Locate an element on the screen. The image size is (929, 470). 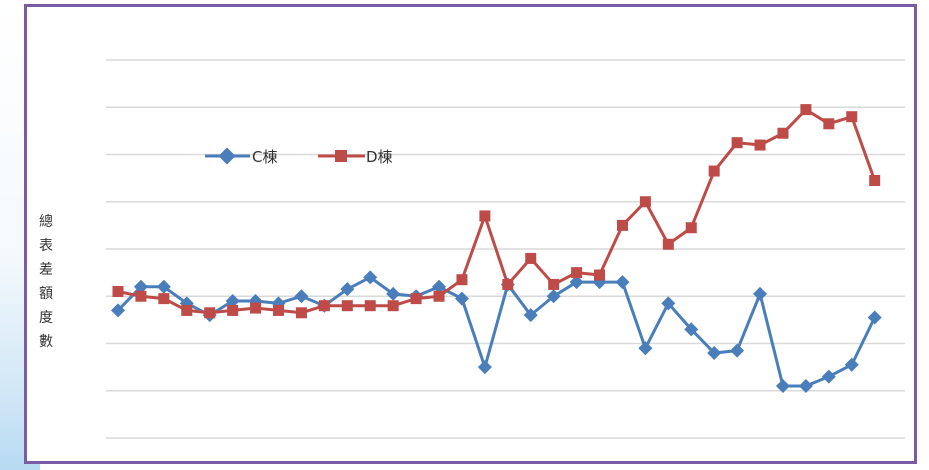
y-axis-label: 總表差額度數 is located at coordinates (46, 282).